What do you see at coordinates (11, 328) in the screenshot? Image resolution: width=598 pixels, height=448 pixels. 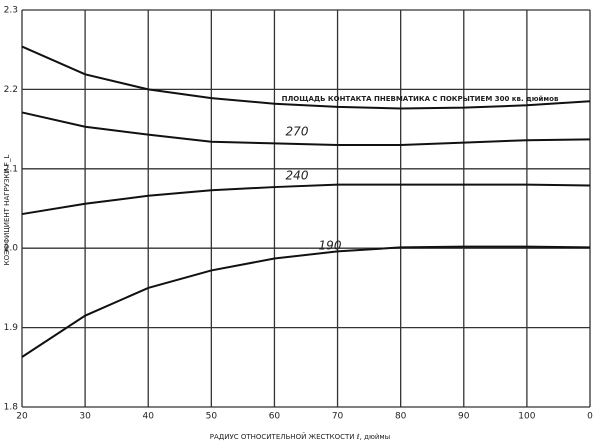 I see `y-tick-label: 1.9` at bounding box center [11, 328].